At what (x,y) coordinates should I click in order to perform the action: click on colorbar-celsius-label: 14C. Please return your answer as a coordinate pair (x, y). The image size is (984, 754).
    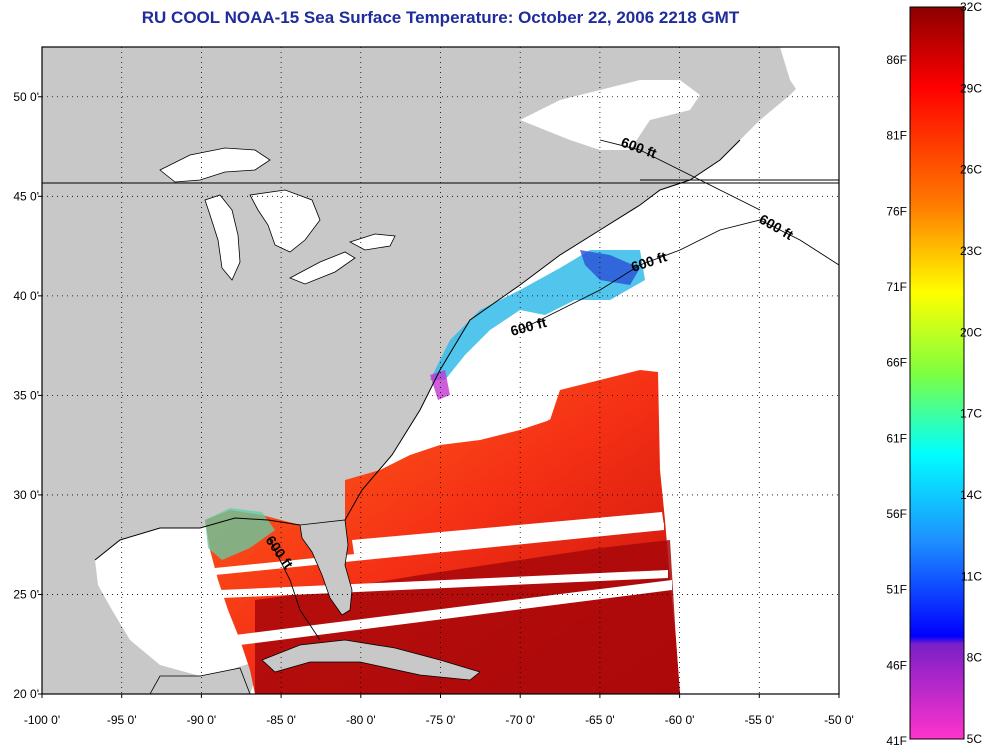
    Looking at the image, I should click on (971, 495).